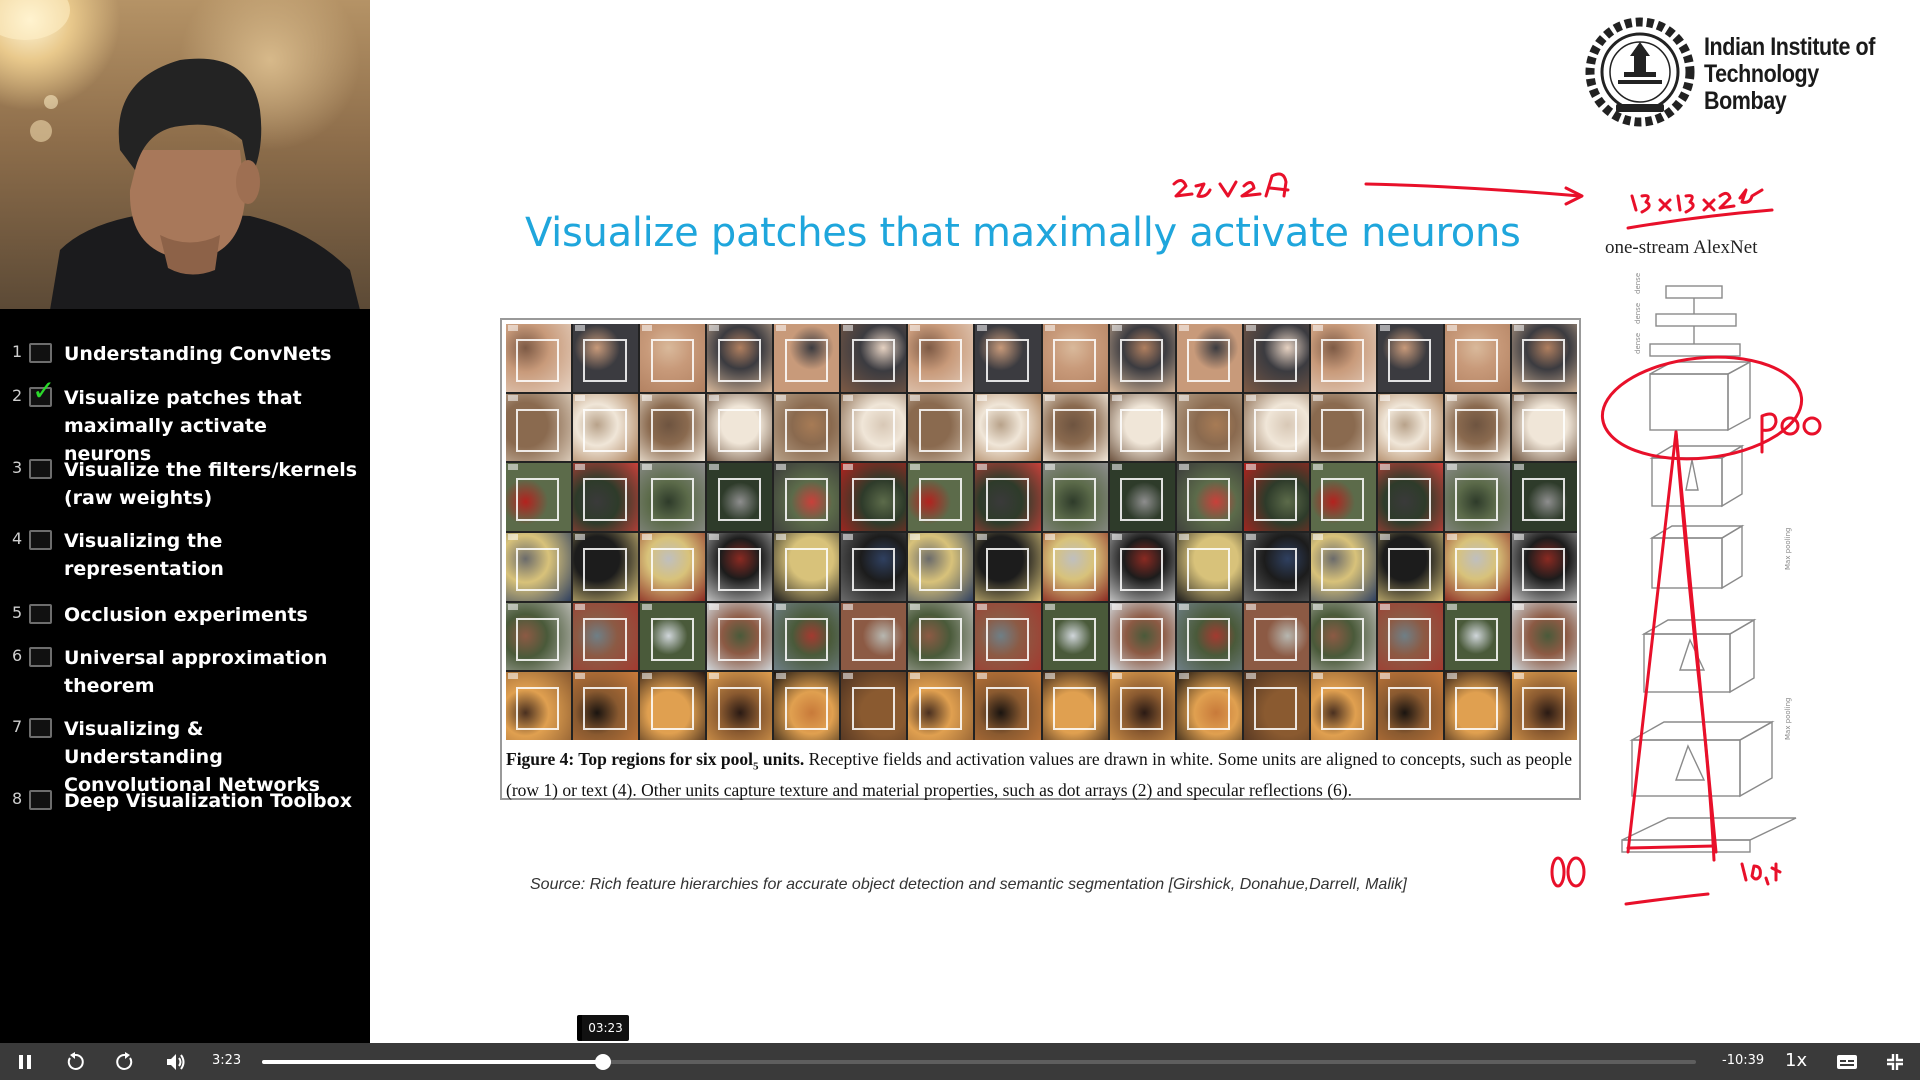 The width and height of the screenshot is (1920, 1080). I want to click on svg-text: dense, so click(1638, 283).